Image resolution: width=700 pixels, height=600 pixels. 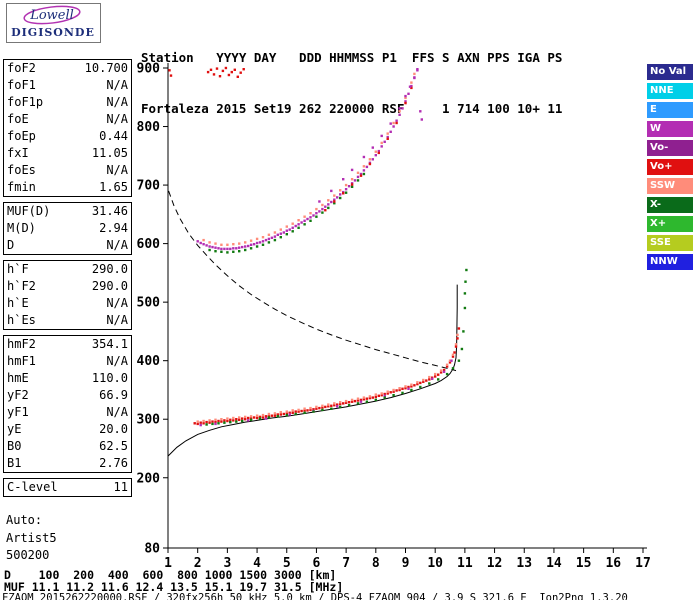 What do you see at coordinates (287, 563) in the screenshot?
I see `x-tick-label: 5` at bounding box center [287, 563].